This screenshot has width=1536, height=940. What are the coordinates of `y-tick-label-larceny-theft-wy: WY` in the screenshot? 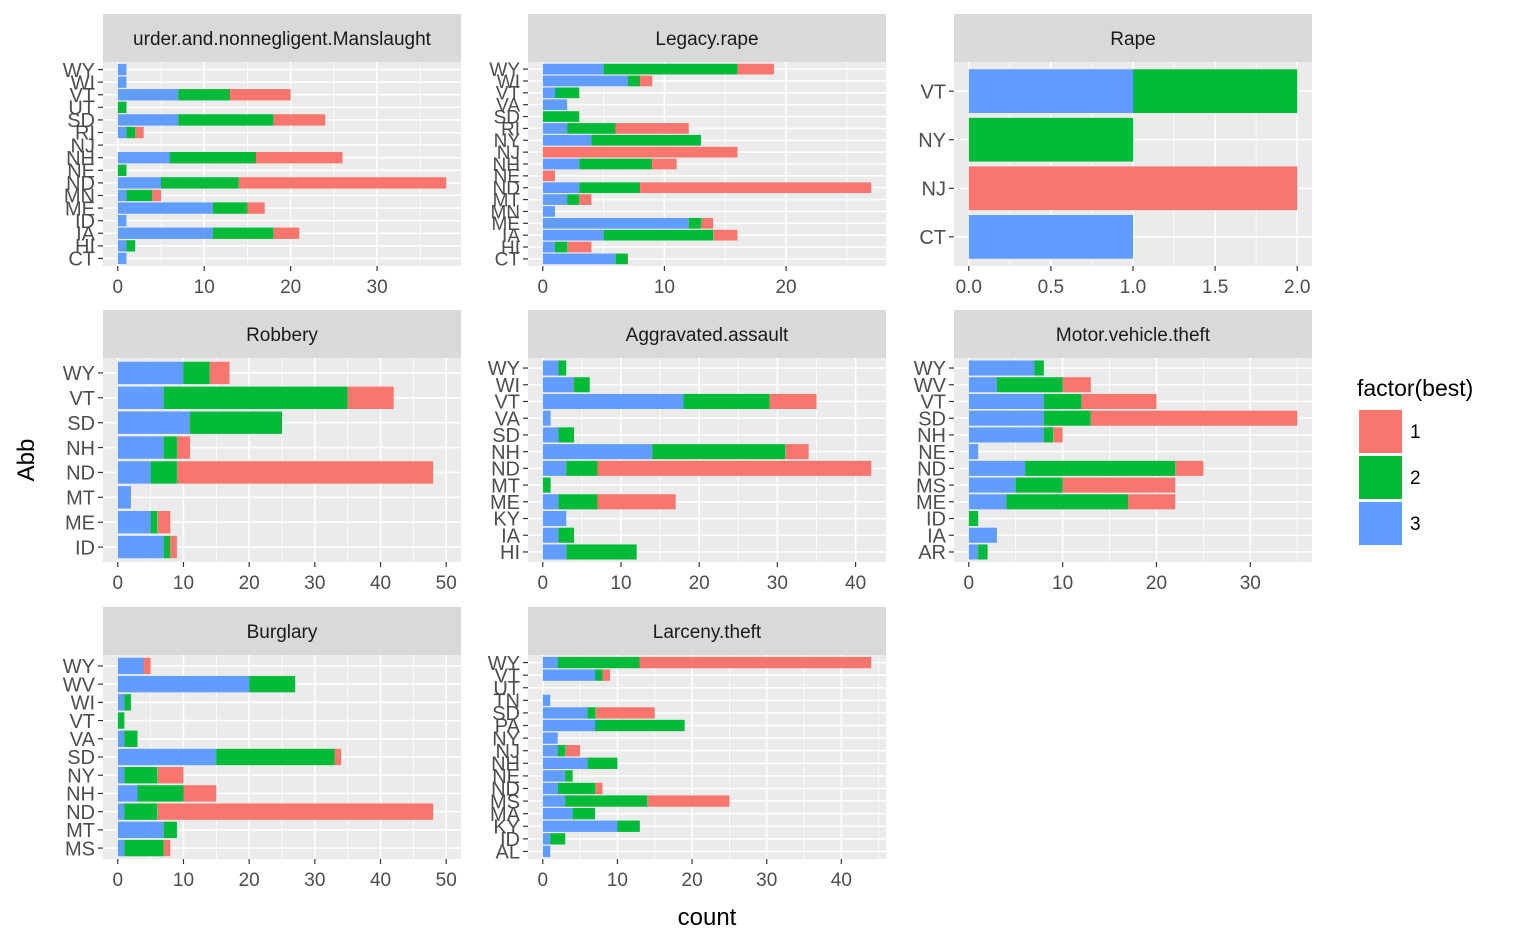 It's located at (504, 664).